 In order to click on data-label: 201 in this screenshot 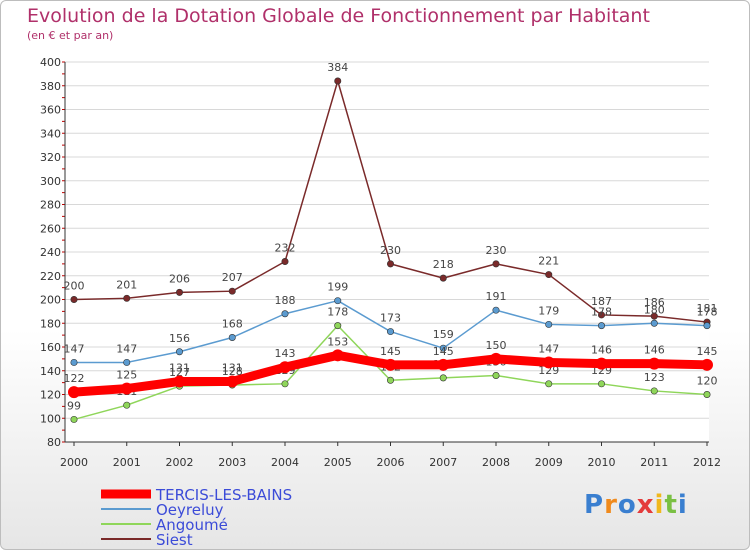, I will do `click(126, 284)`.